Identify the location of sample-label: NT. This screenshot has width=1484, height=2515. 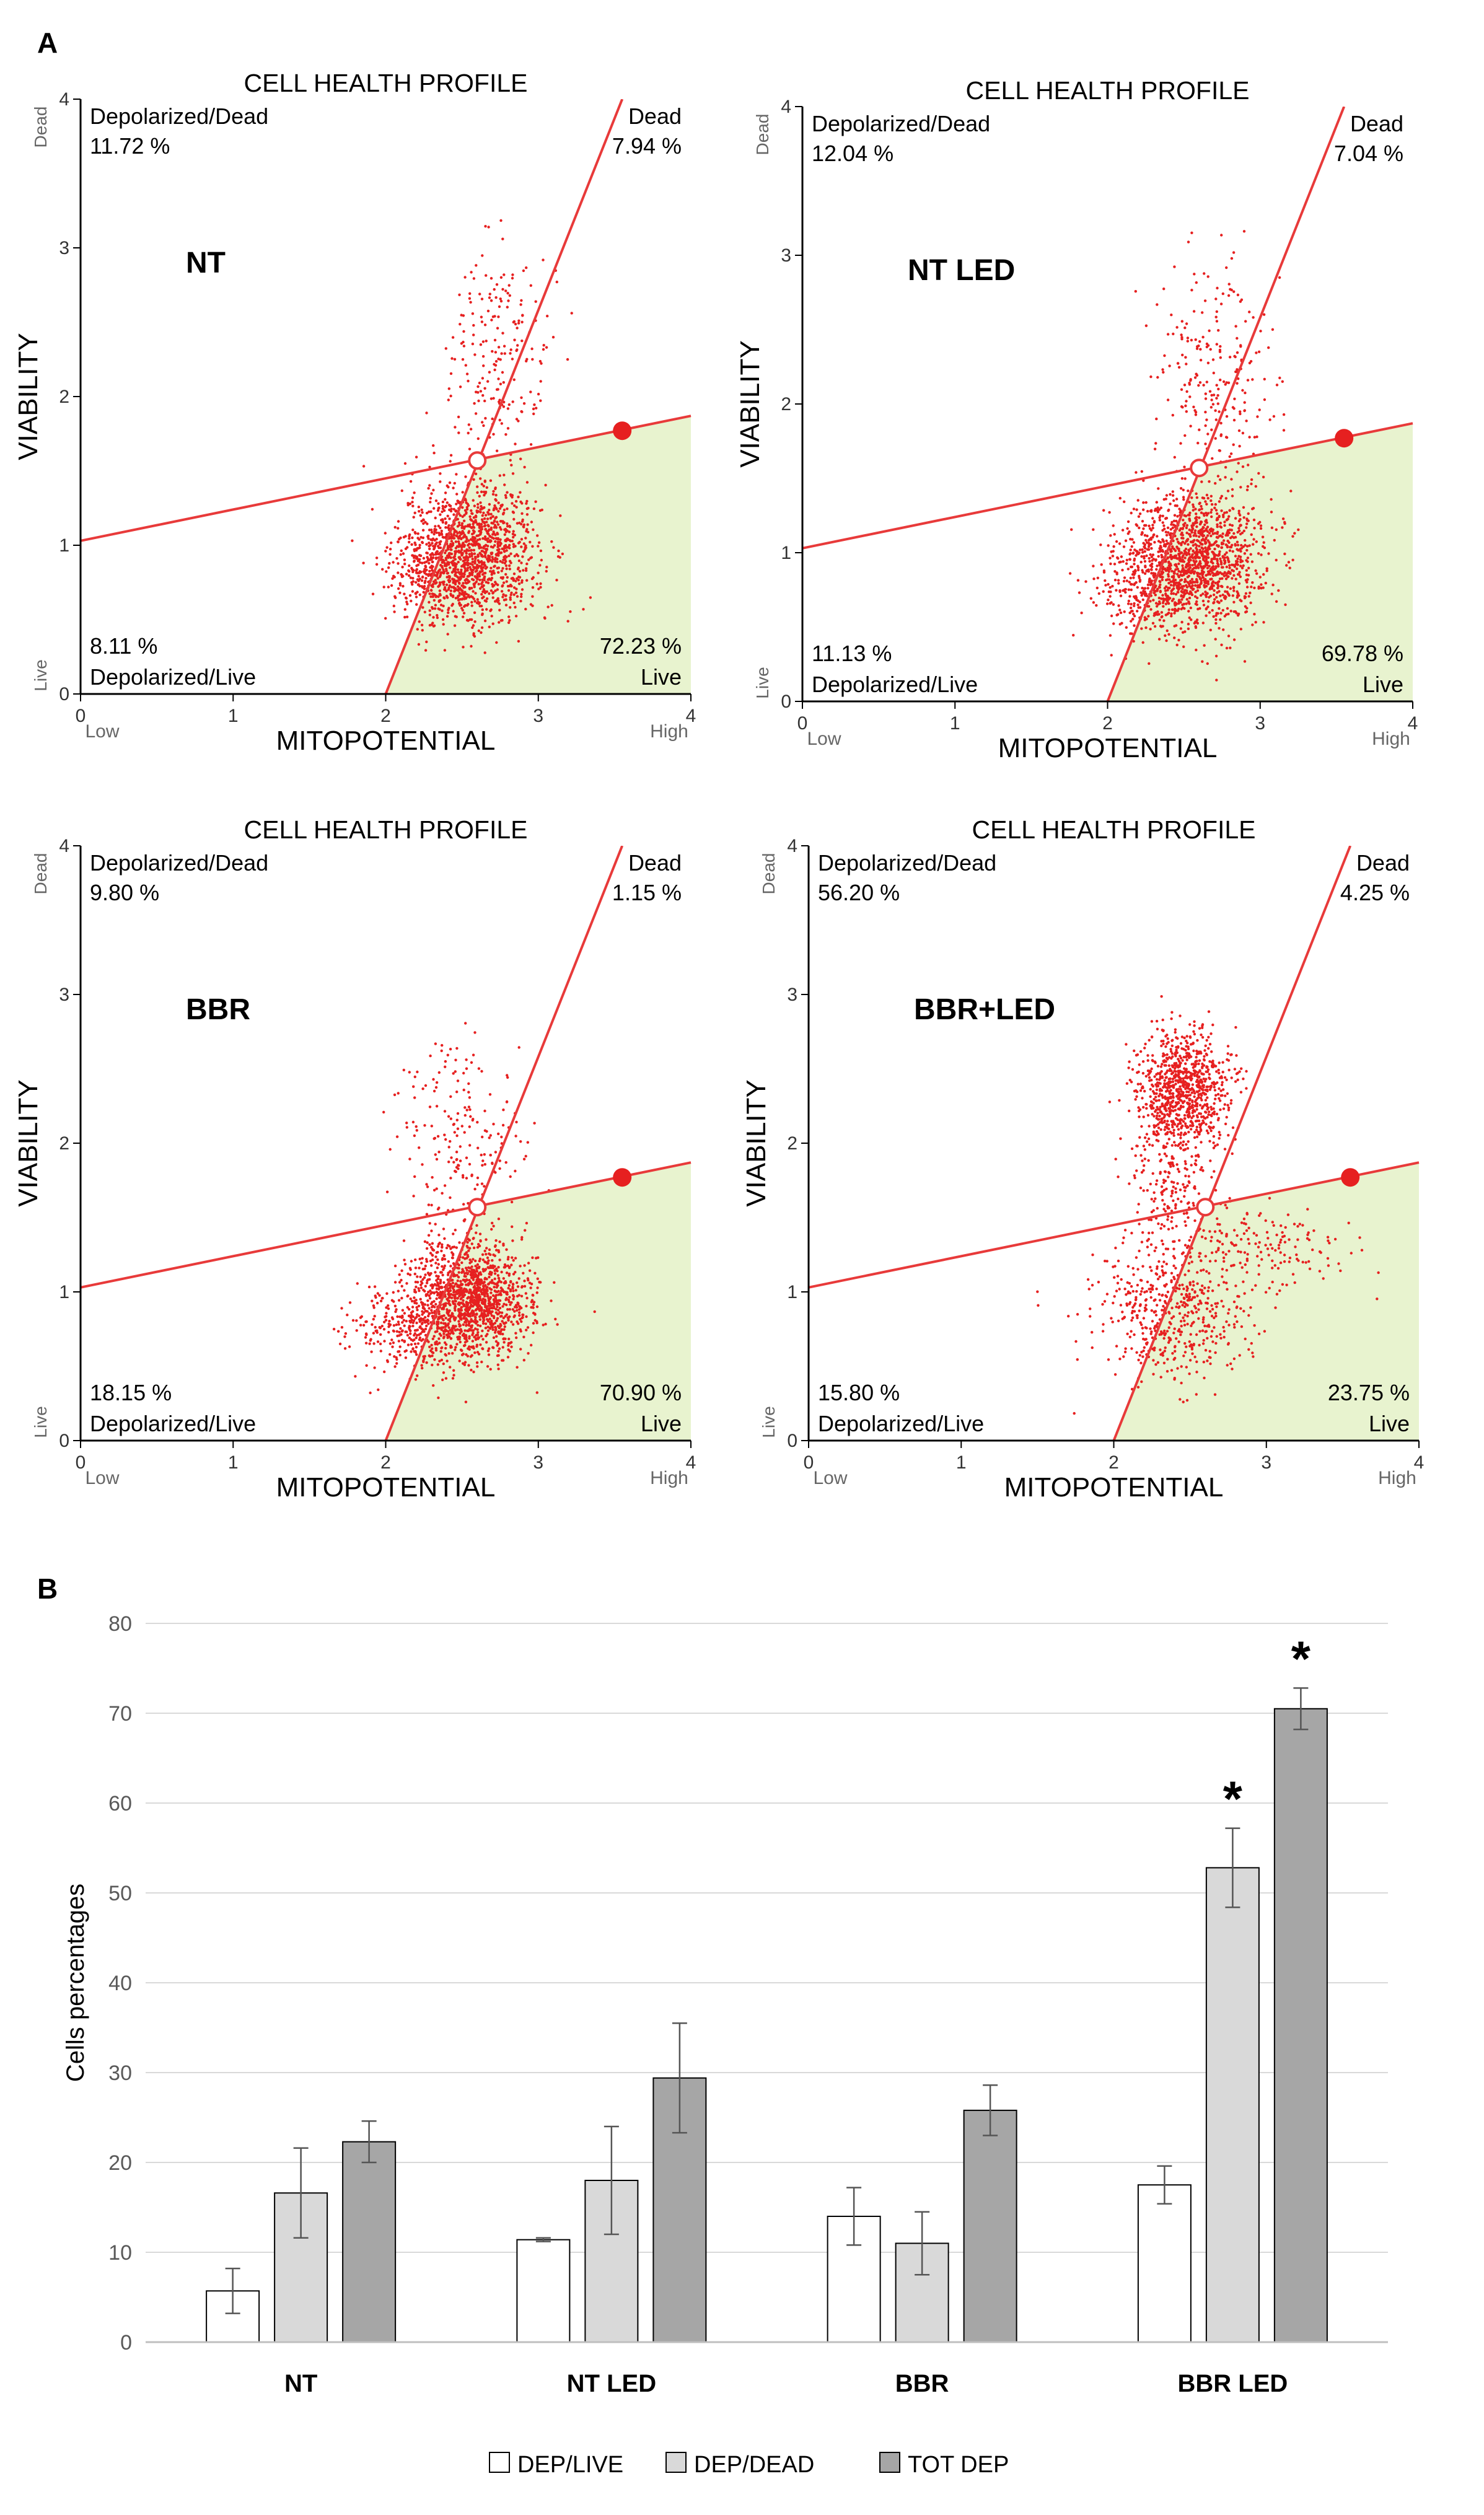
(206, 263).